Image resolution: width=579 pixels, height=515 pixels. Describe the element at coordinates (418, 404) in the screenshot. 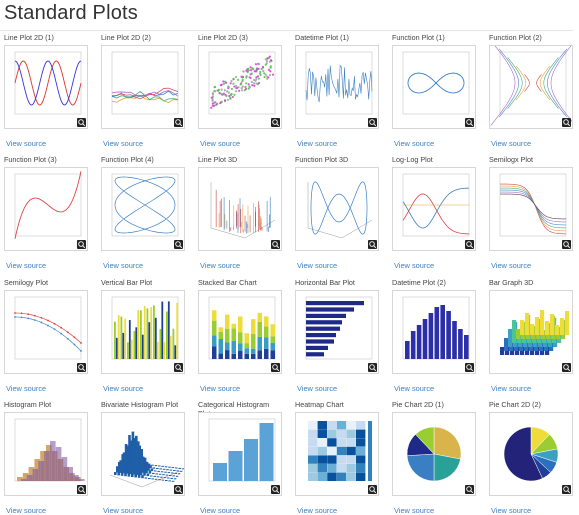

I see `plot-card-title: Pie Chart 2D (1)` at that location.